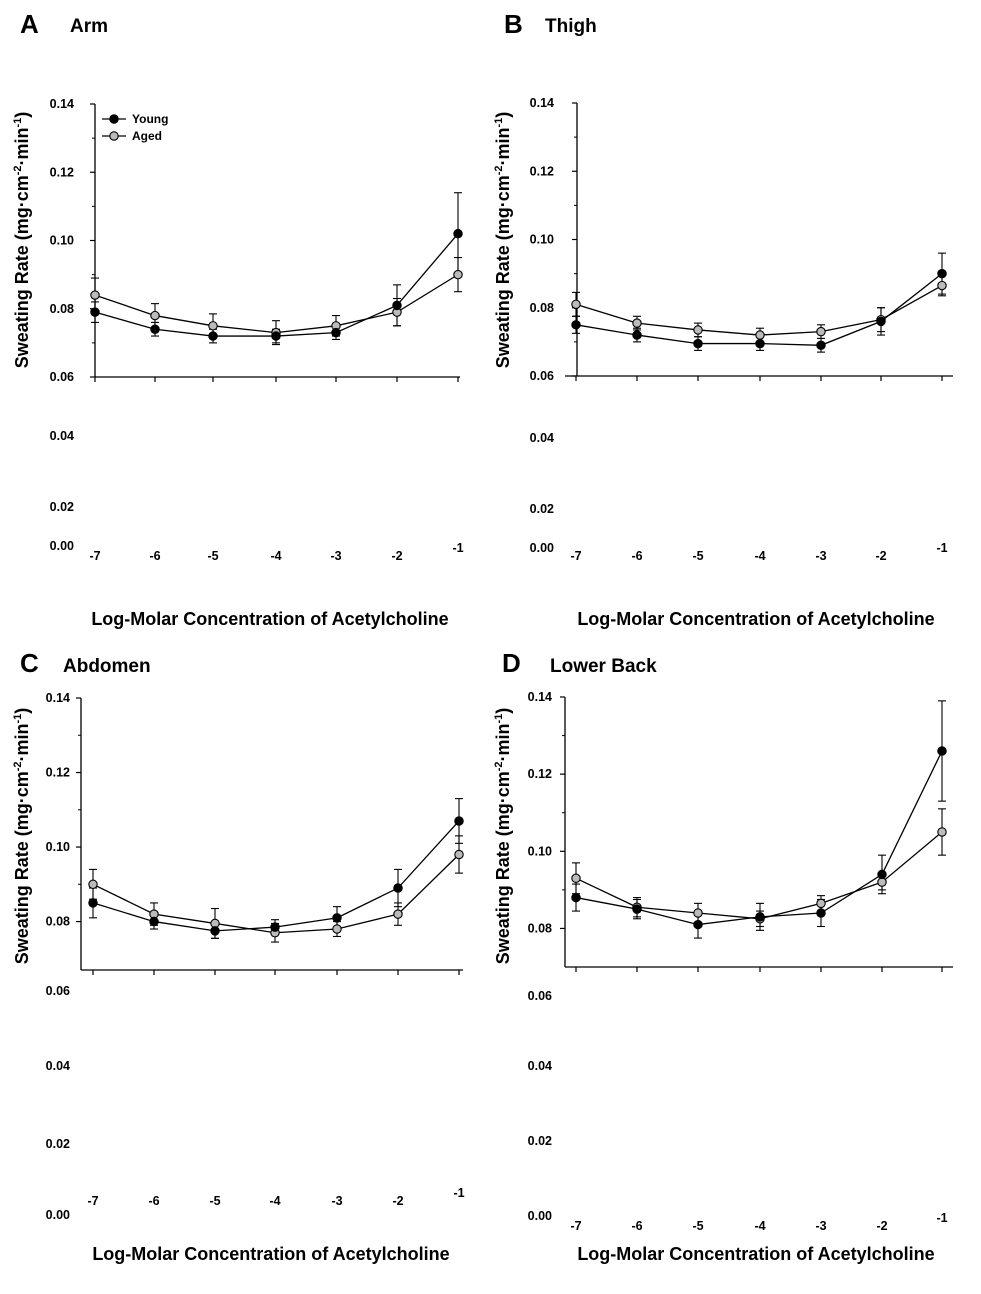 This screenshot has width=981, height=1294. I want to click on panel-letter: D, so click(511, 663).